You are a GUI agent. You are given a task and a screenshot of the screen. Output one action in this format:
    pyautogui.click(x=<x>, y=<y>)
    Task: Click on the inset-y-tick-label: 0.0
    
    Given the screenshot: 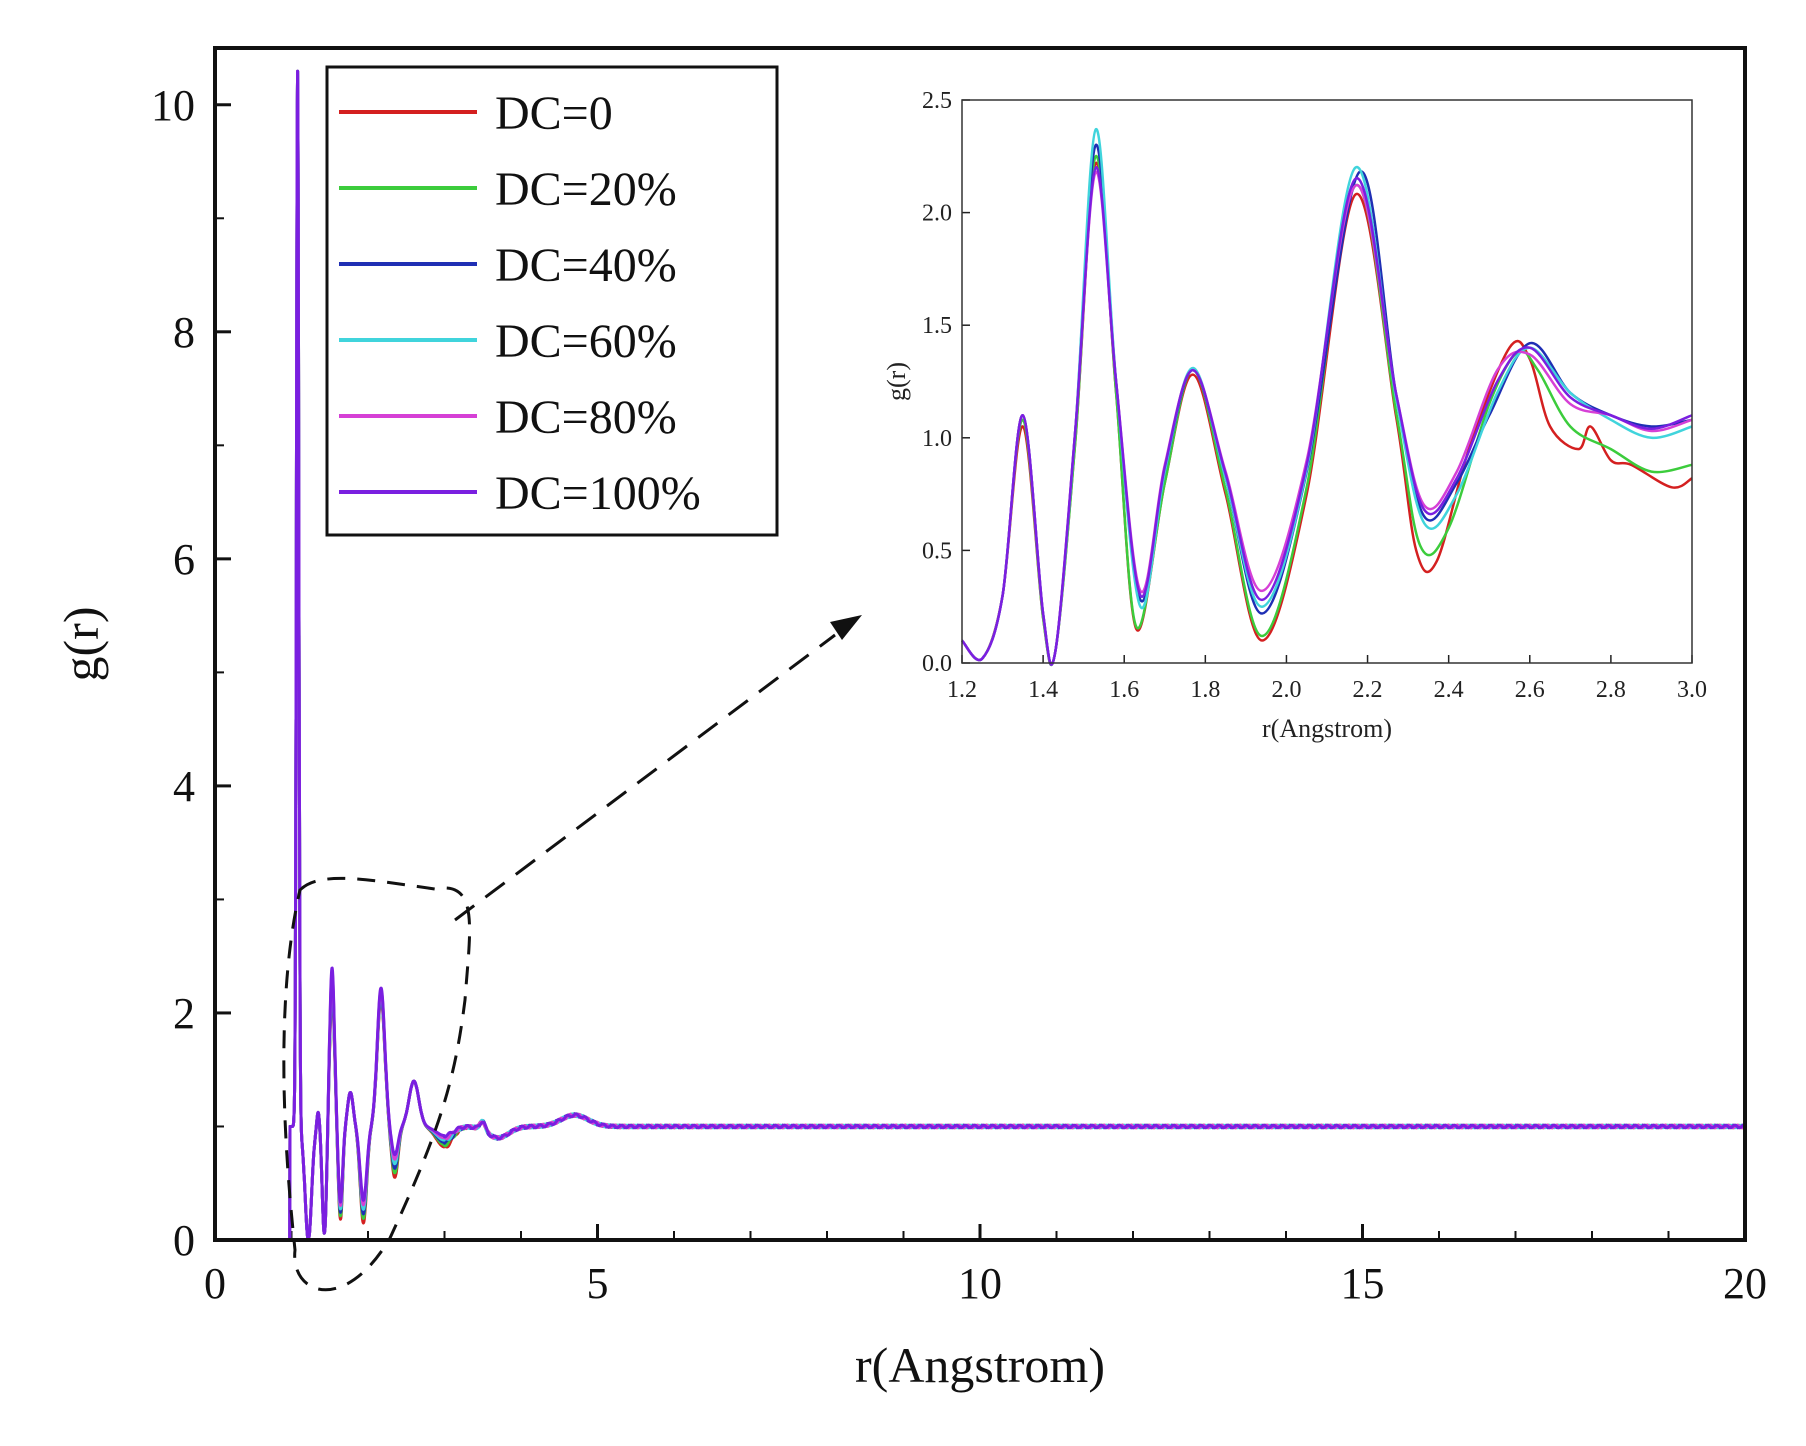 What is the action you would take?
    pyautogui.click(x=937, y=664)
    